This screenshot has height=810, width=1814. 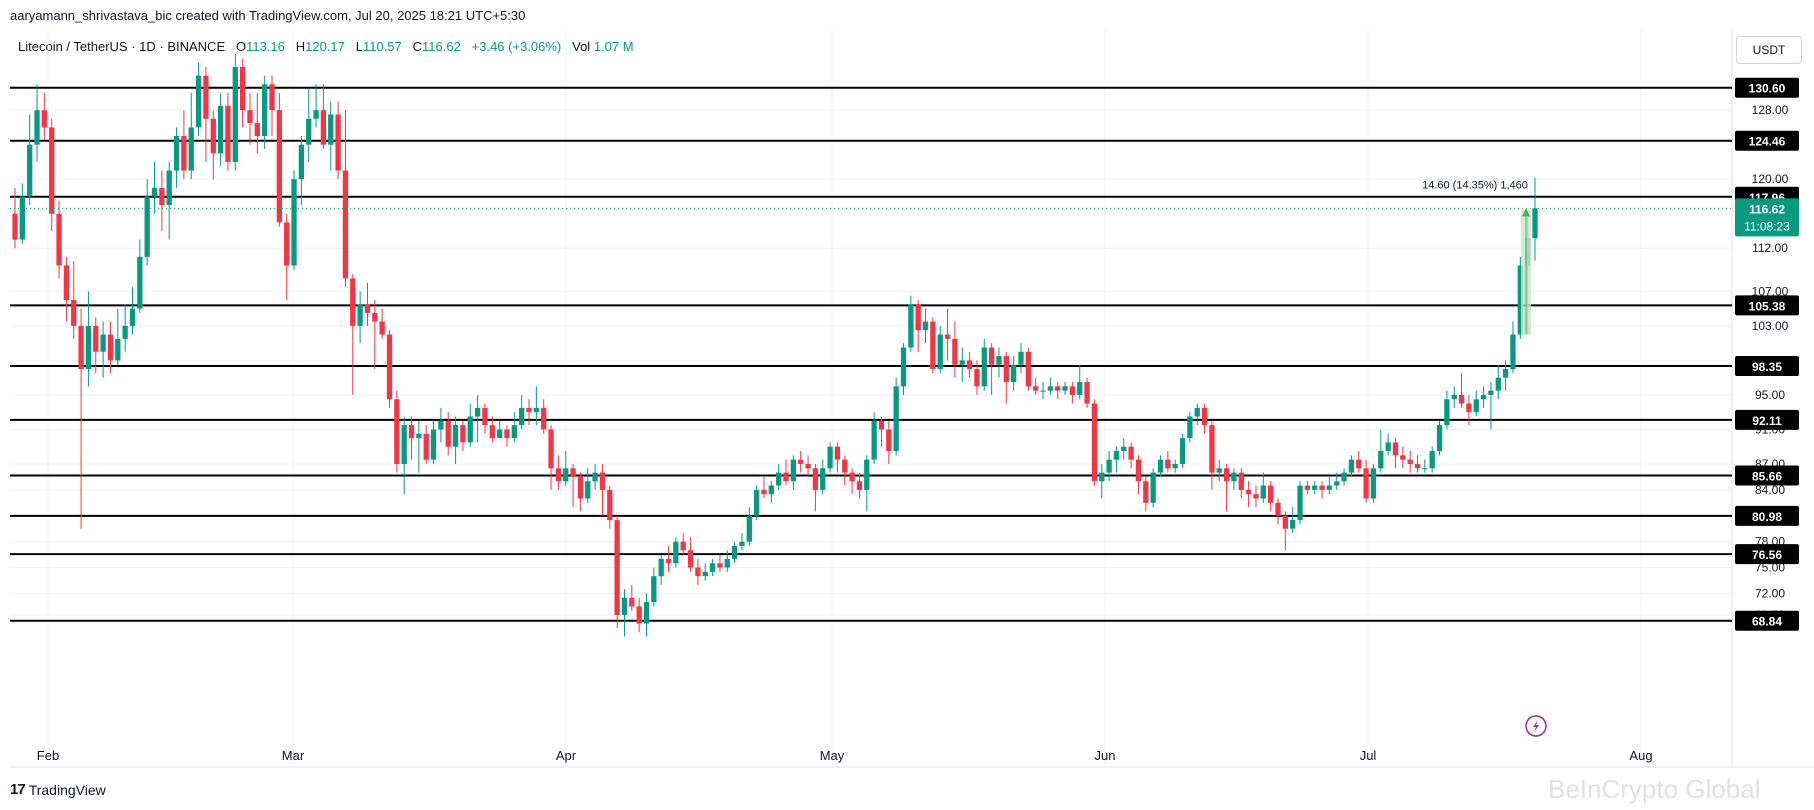 I want to click on currency-button: USDT, so click(x=1769, y=50).